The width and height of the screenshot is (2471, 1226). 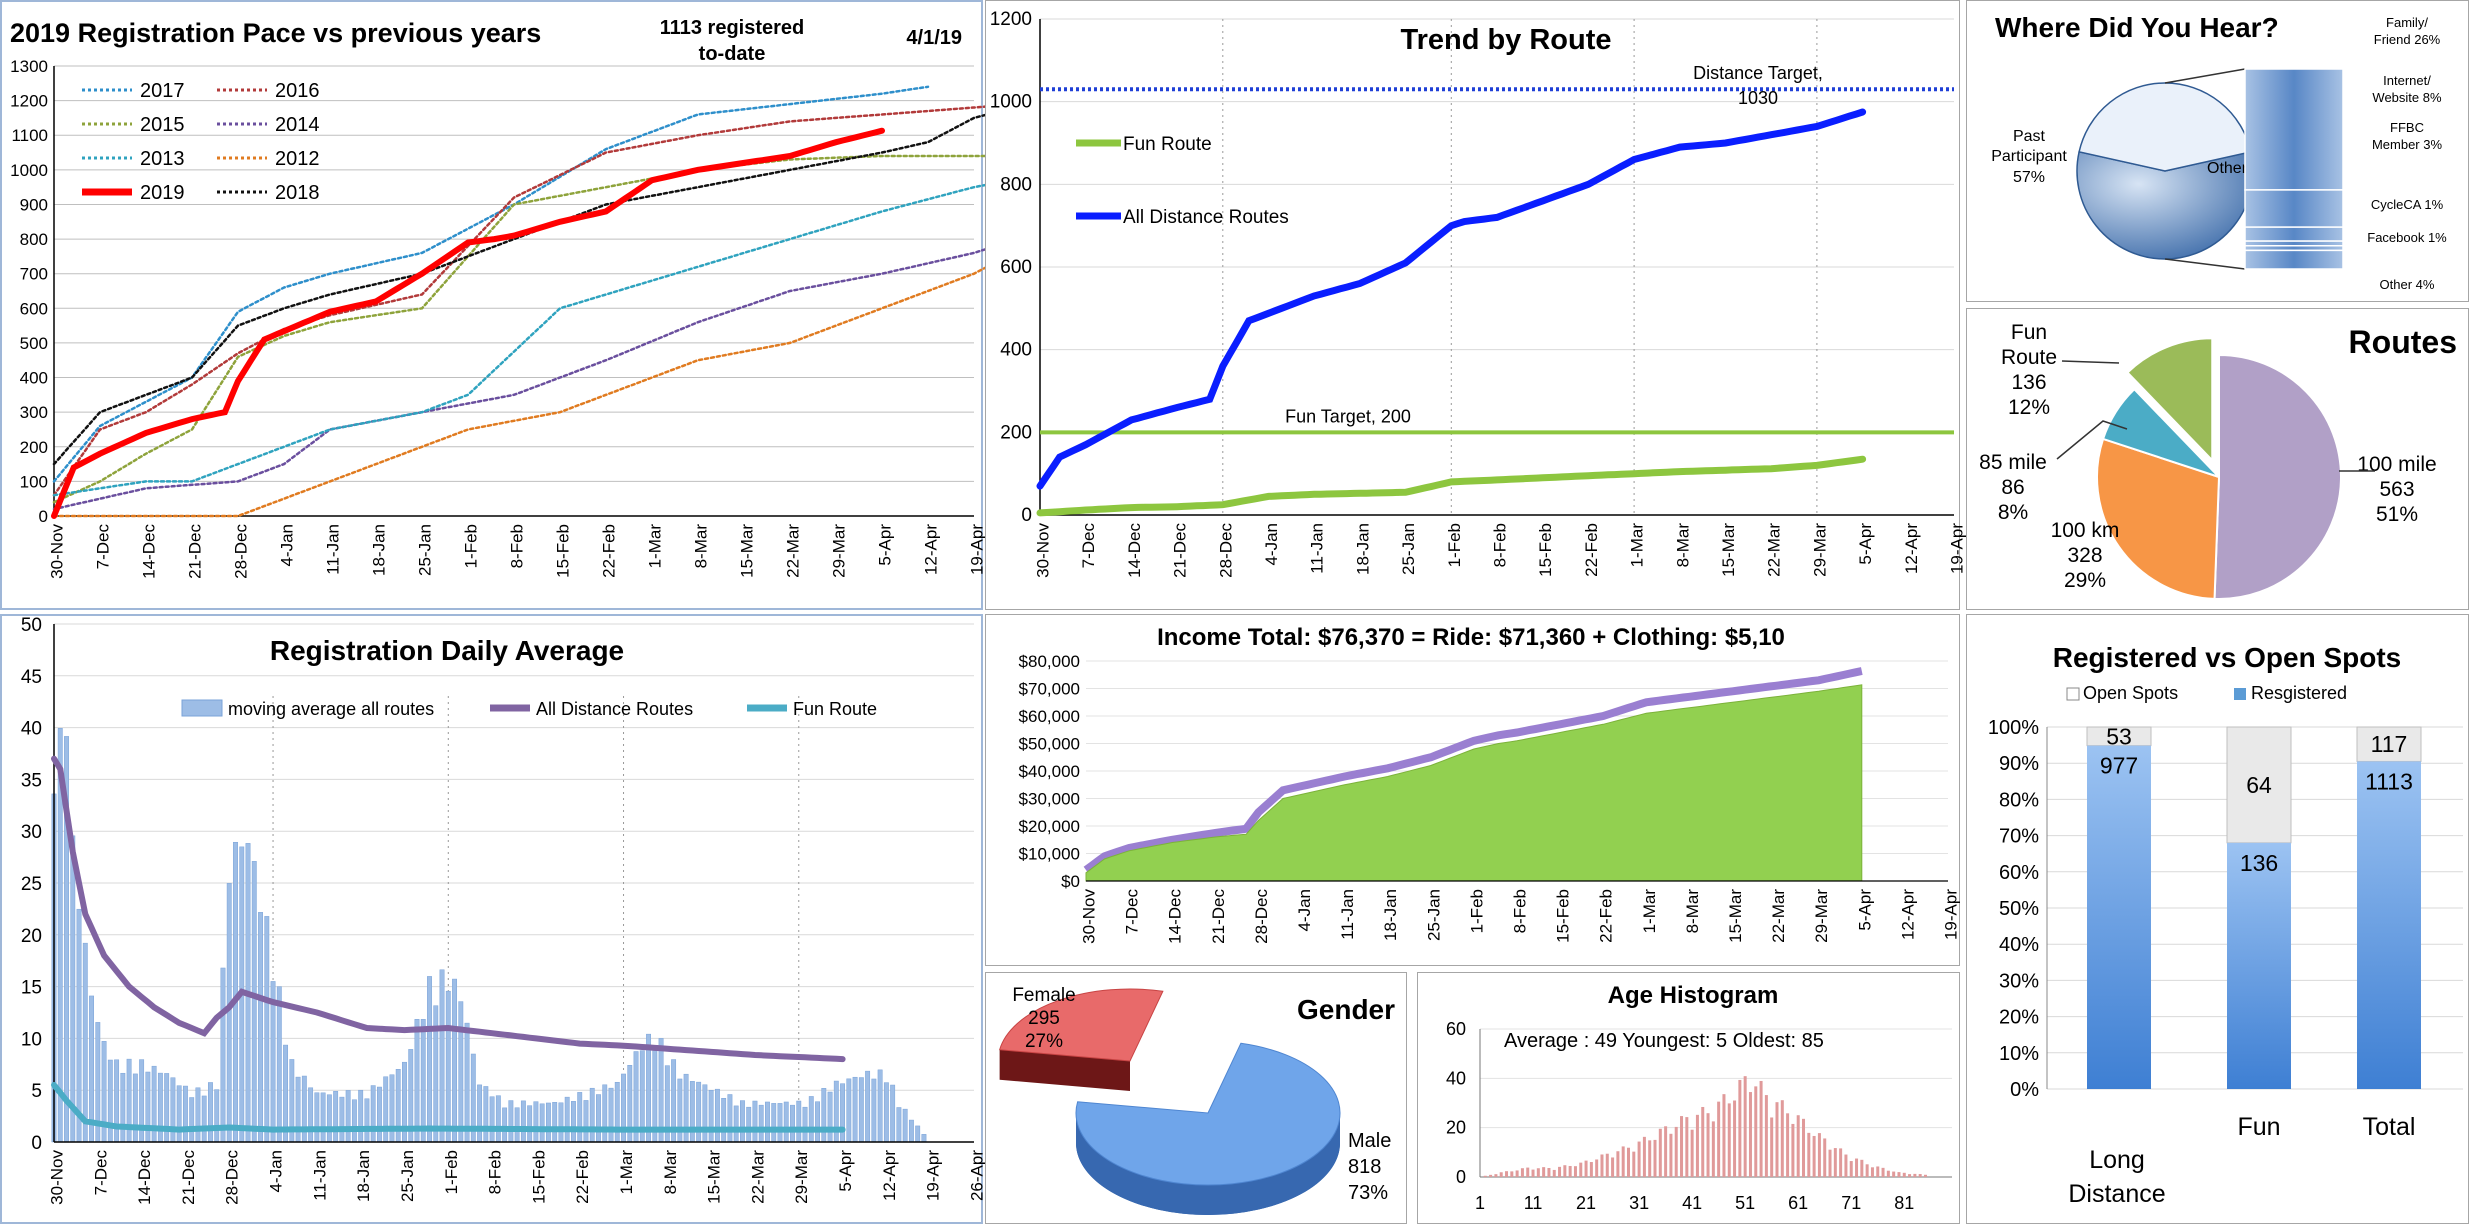 I want to click on y-tick-label: 30%, so click(x=2019, y=981).